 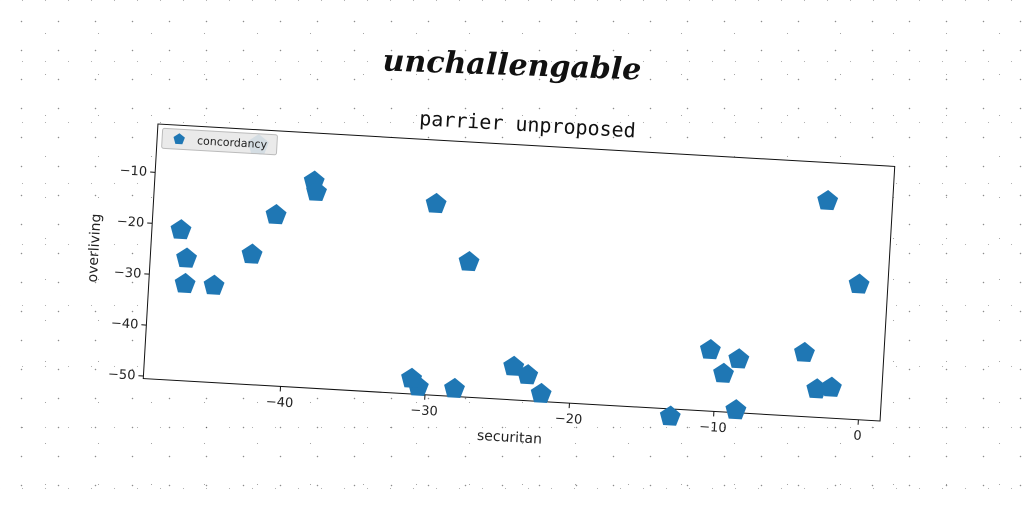 What do you see at coordinates (127, 273) in the screenshot?
I see `y-tick-label: −30` at bounding box center [127, 273].